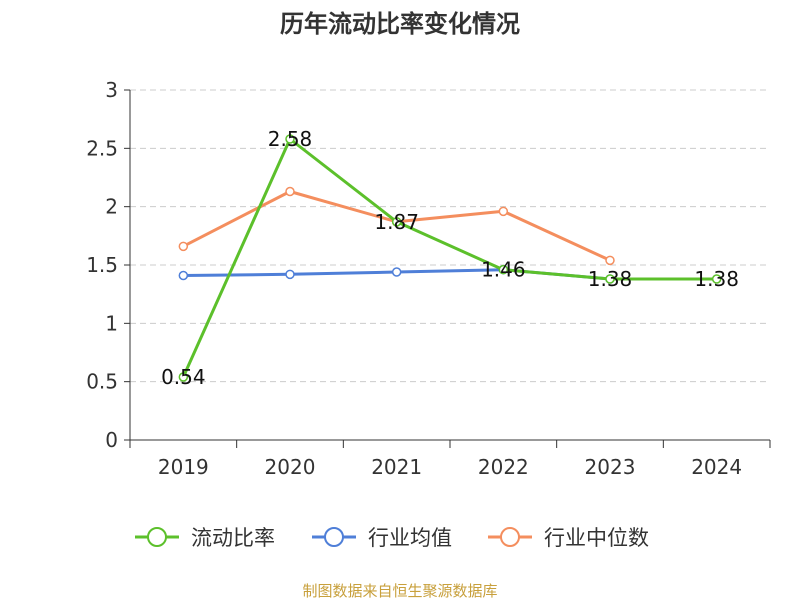  I want to click on legend-label: 流动比率, so click(233, 538).